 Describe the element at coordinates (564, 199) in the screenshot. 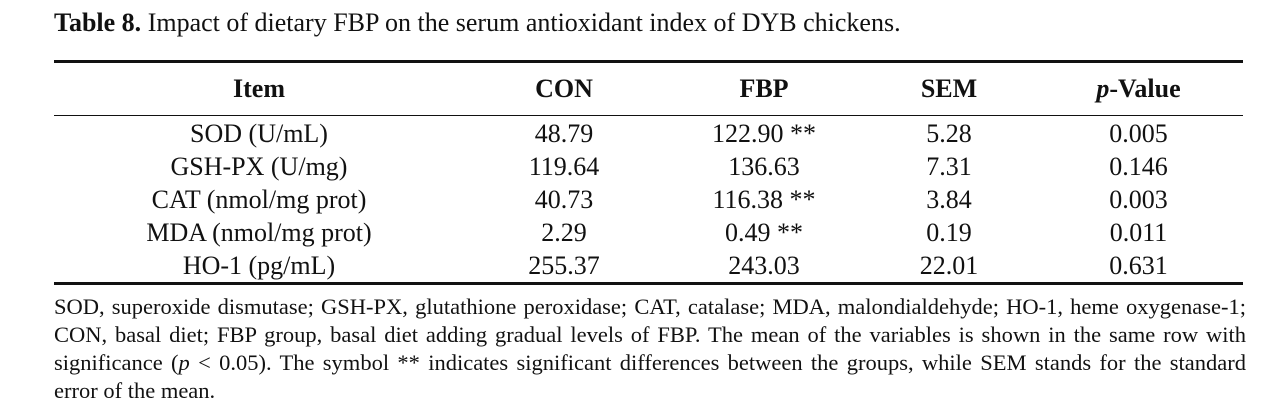

I see `cell-con: 40.73` at that location.